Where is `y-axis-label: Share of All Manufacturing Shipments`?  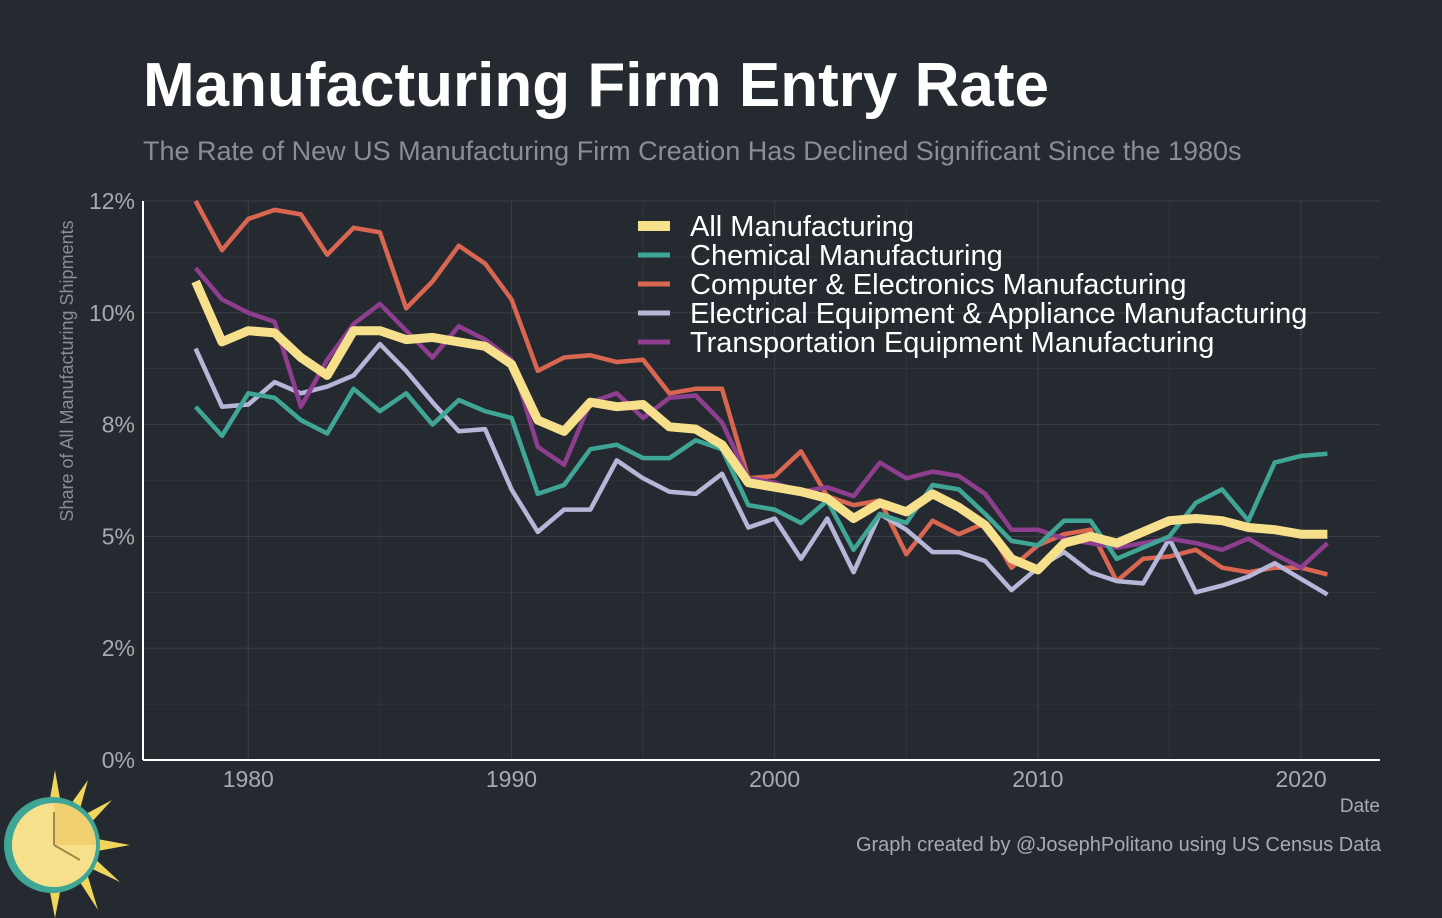
y-axis-label: Share of All Manufacturing Shipments is located at coordinates (67, 370).